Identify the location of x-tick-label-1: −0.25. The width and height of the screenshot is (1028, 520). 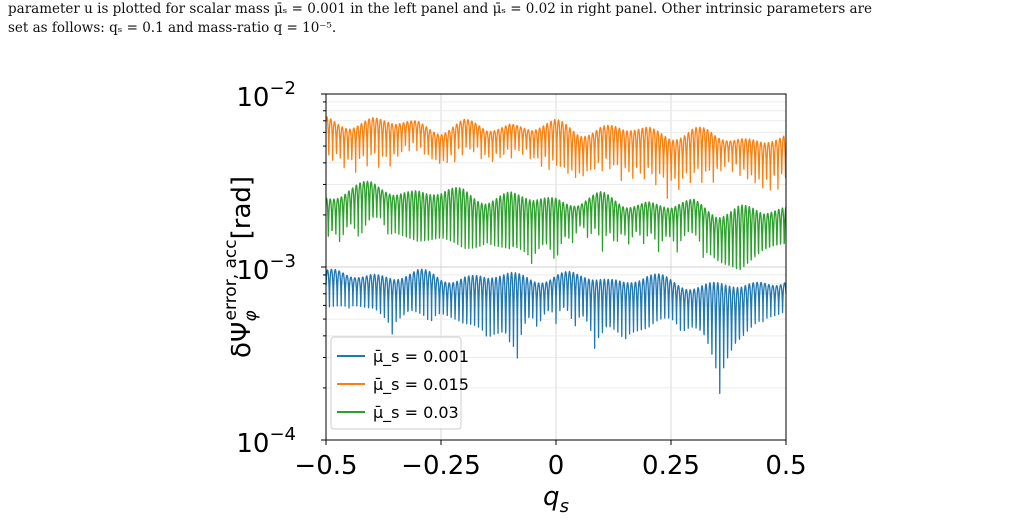
(441, 466).